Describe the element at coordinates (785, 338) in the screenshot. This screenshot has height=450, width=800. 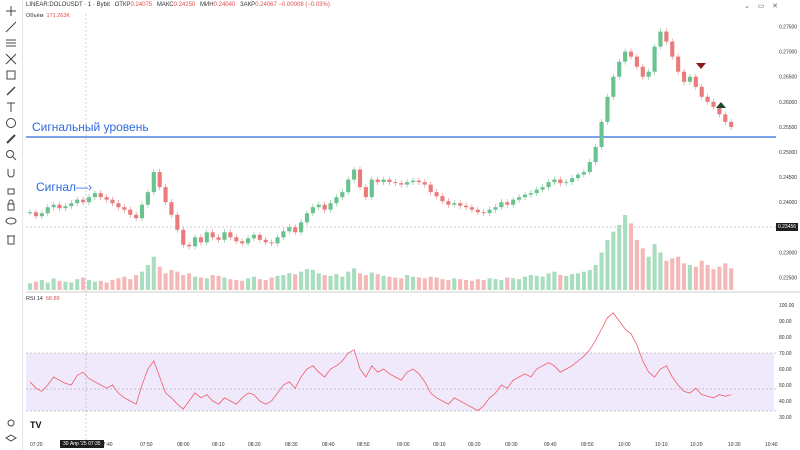
I see `rsi-tick-label: 80.00` at that location.